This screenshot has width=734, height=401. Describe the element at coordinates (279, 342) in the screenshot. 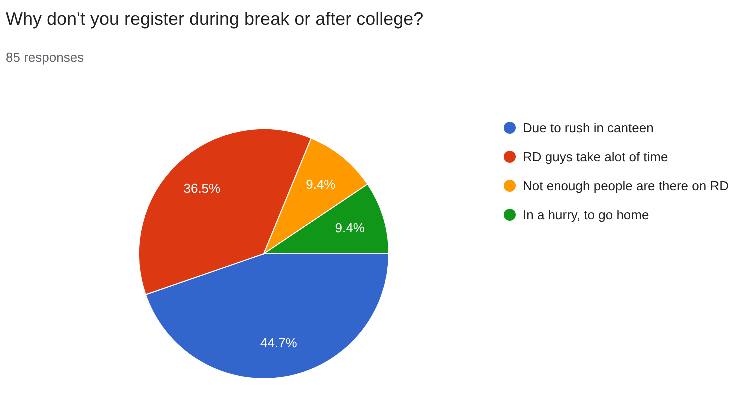

I see `data-label: 44.7%` at that location.